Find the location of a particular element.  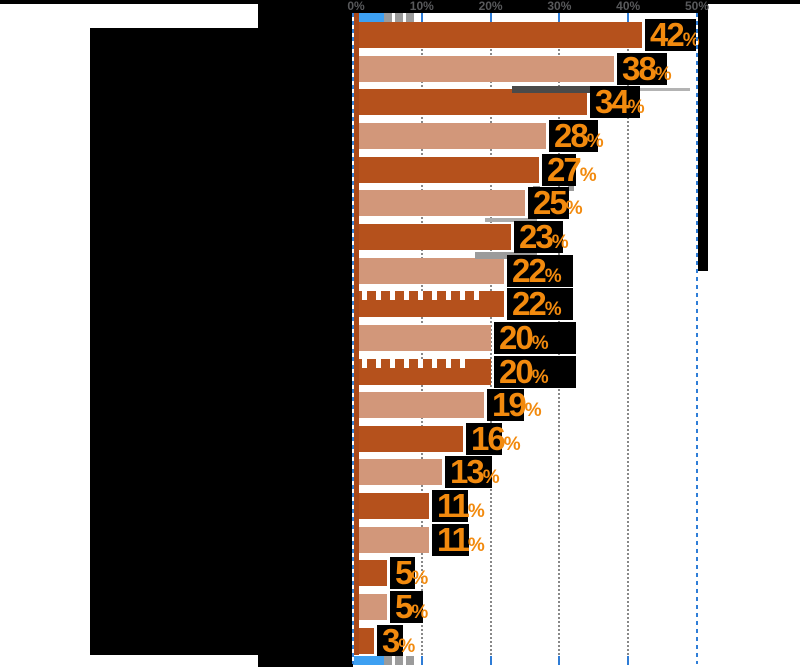

axis-tick-label: 30% is located at coordinates (559, 6).